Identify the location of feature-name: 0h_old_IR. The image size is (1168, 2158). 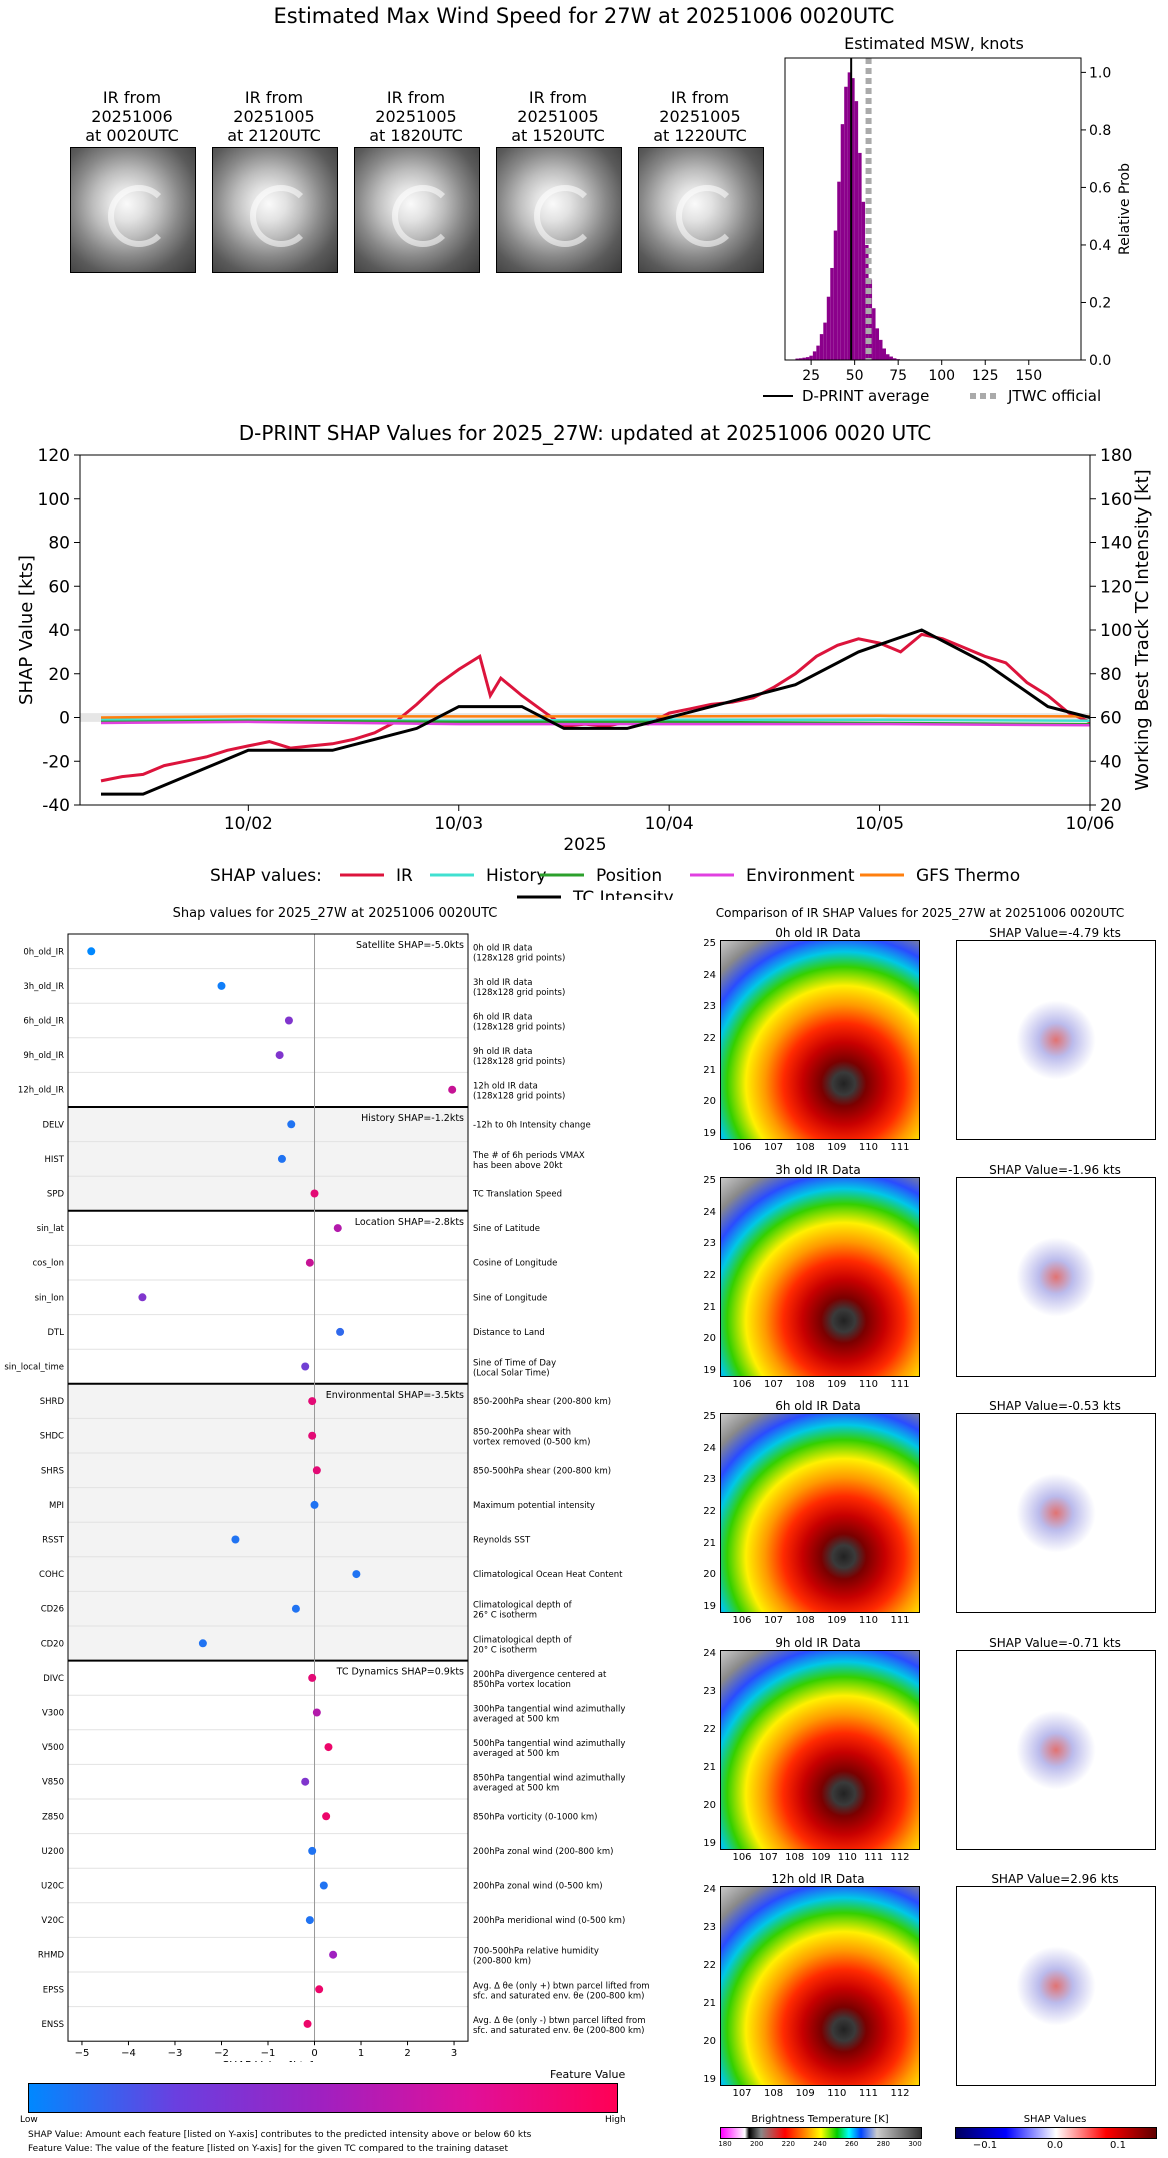
(43, 952).